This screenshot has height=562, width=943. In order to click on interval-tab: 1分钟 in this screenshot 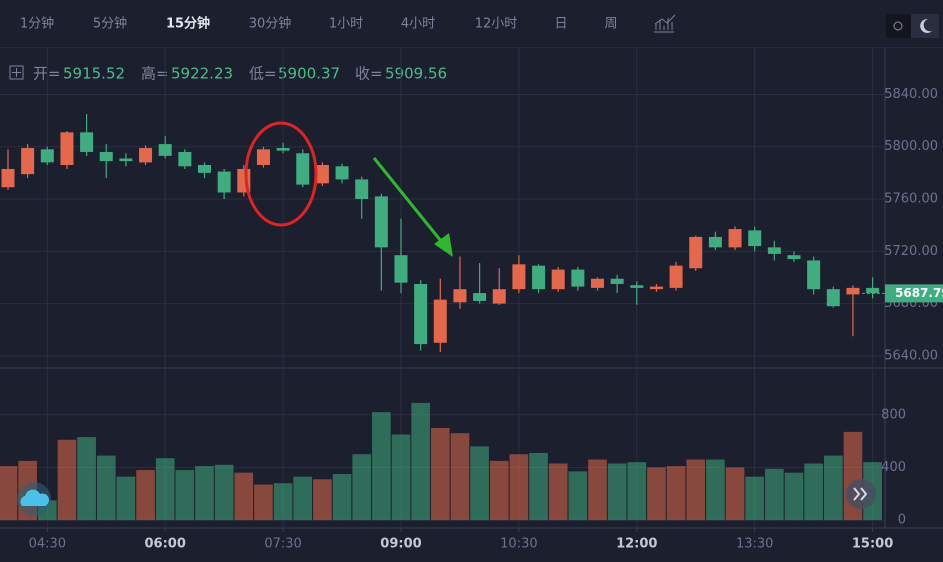, I will do `click(37, 24)`.